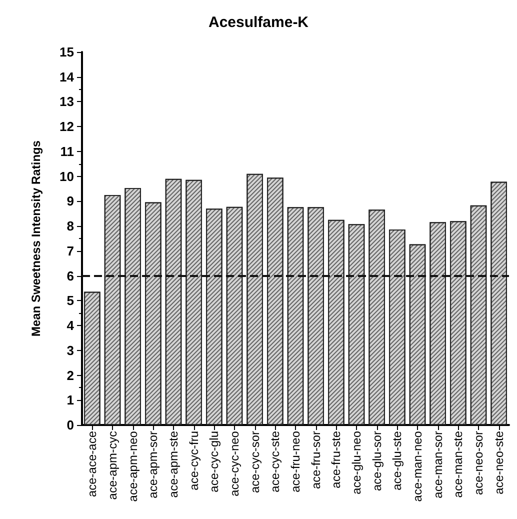 This screenshot has width=517, height=519. I want to click on x-tick-label: ace-glu-sor, so click(377, 461).